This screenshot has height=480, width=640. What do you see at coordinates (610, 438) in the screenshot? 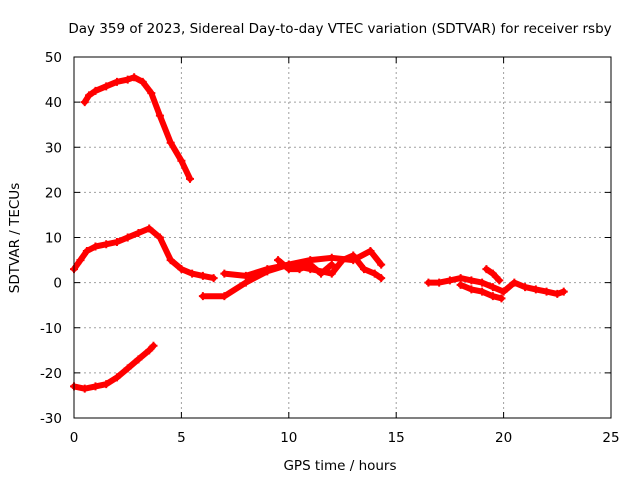
I see `x-tick-label: 25` at bounding box center [610, 438].